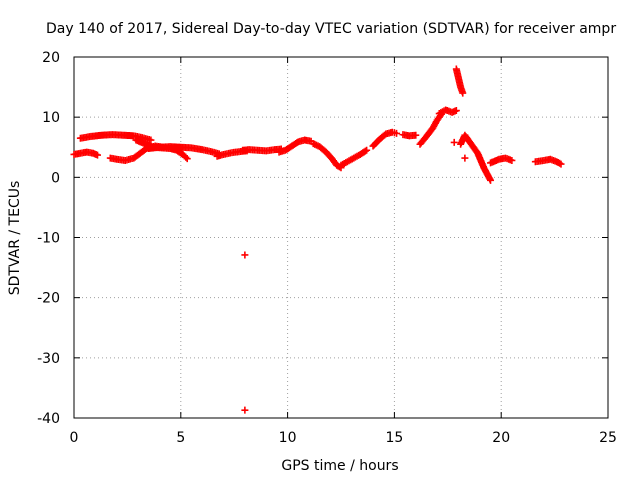  Describe the element at coordinates (48, 299) in the screenshot. I see `y-tick-label: -20` at that location.